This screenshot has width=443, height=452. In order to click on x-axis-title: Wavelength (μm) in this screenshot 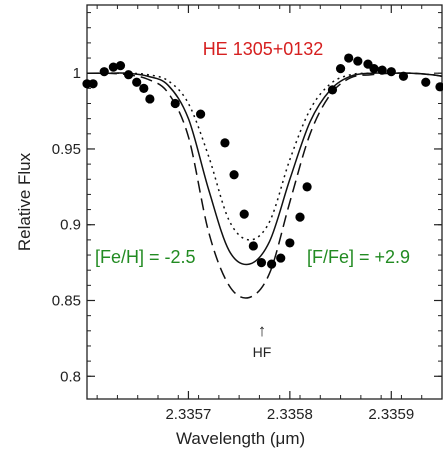, I will do `click(240, 438)`.